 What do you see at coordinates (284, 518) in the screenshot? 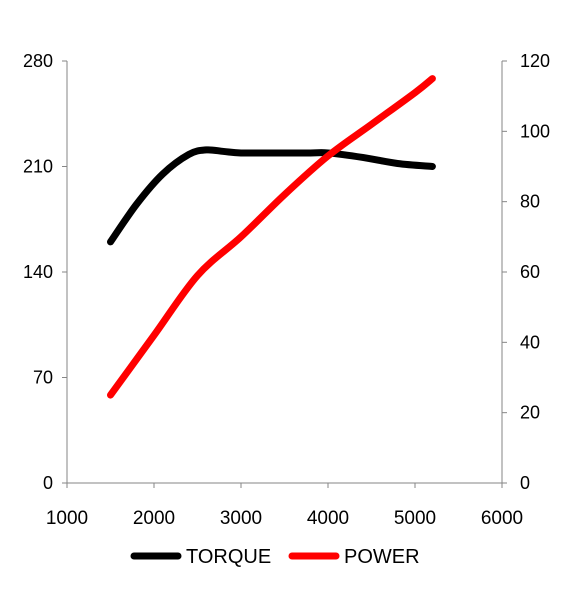
I see `x-tick-labels: 1000 2000 3000 4000 5000 6000` at bounding box center [284, 518].